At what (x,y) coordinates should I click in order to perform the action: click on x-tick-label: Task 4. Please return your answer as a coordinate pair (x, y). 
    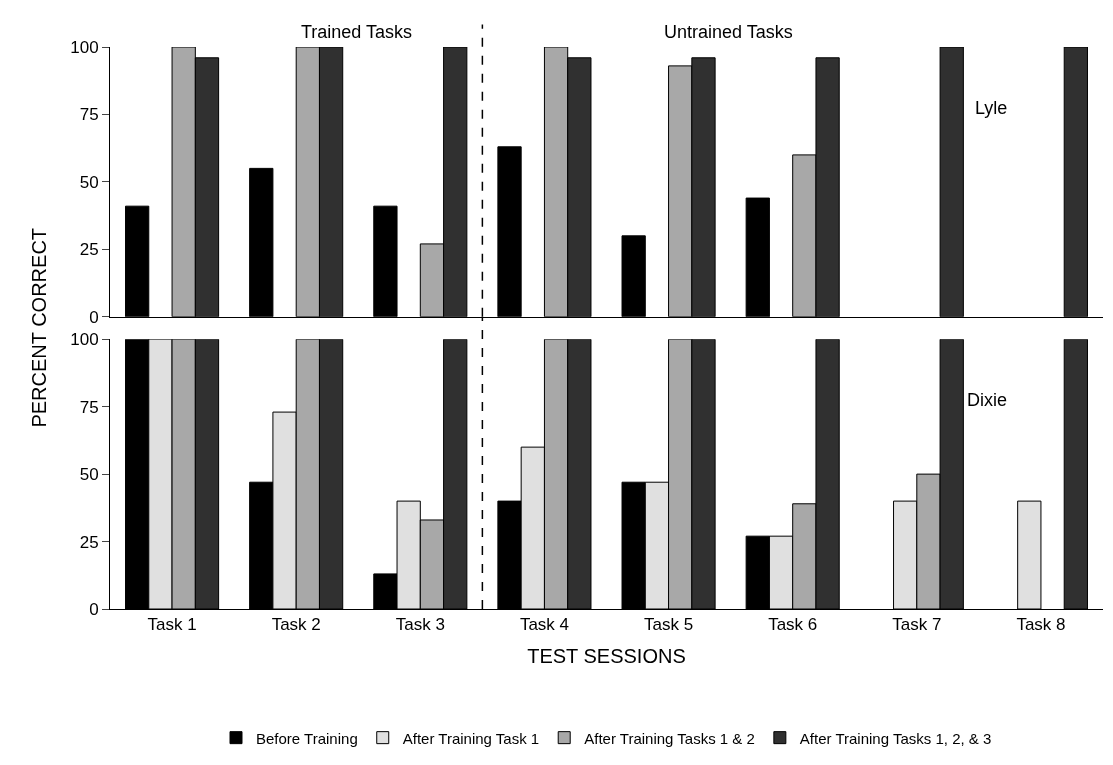
    Looking at the image, I should click on (544, 625).